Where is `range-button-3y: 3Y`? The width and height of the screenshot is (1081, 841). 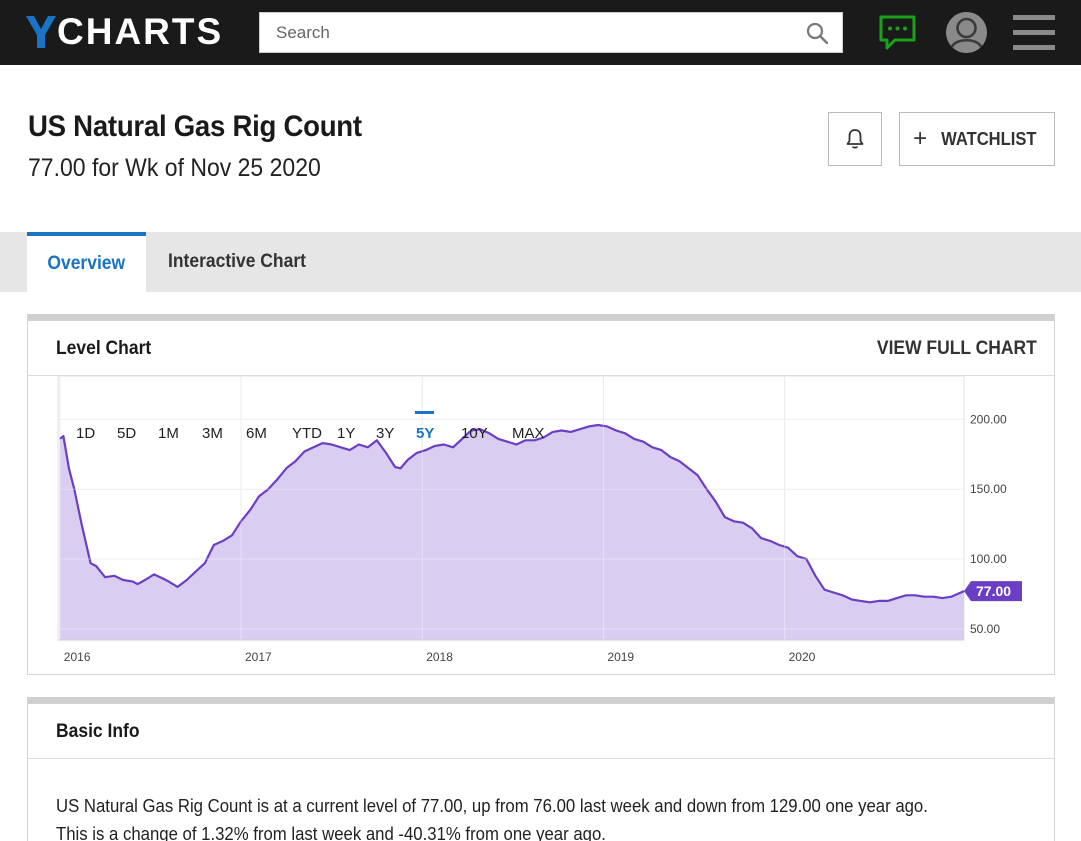 range-button-3y: 3Y is located at coordinates (385, 433).